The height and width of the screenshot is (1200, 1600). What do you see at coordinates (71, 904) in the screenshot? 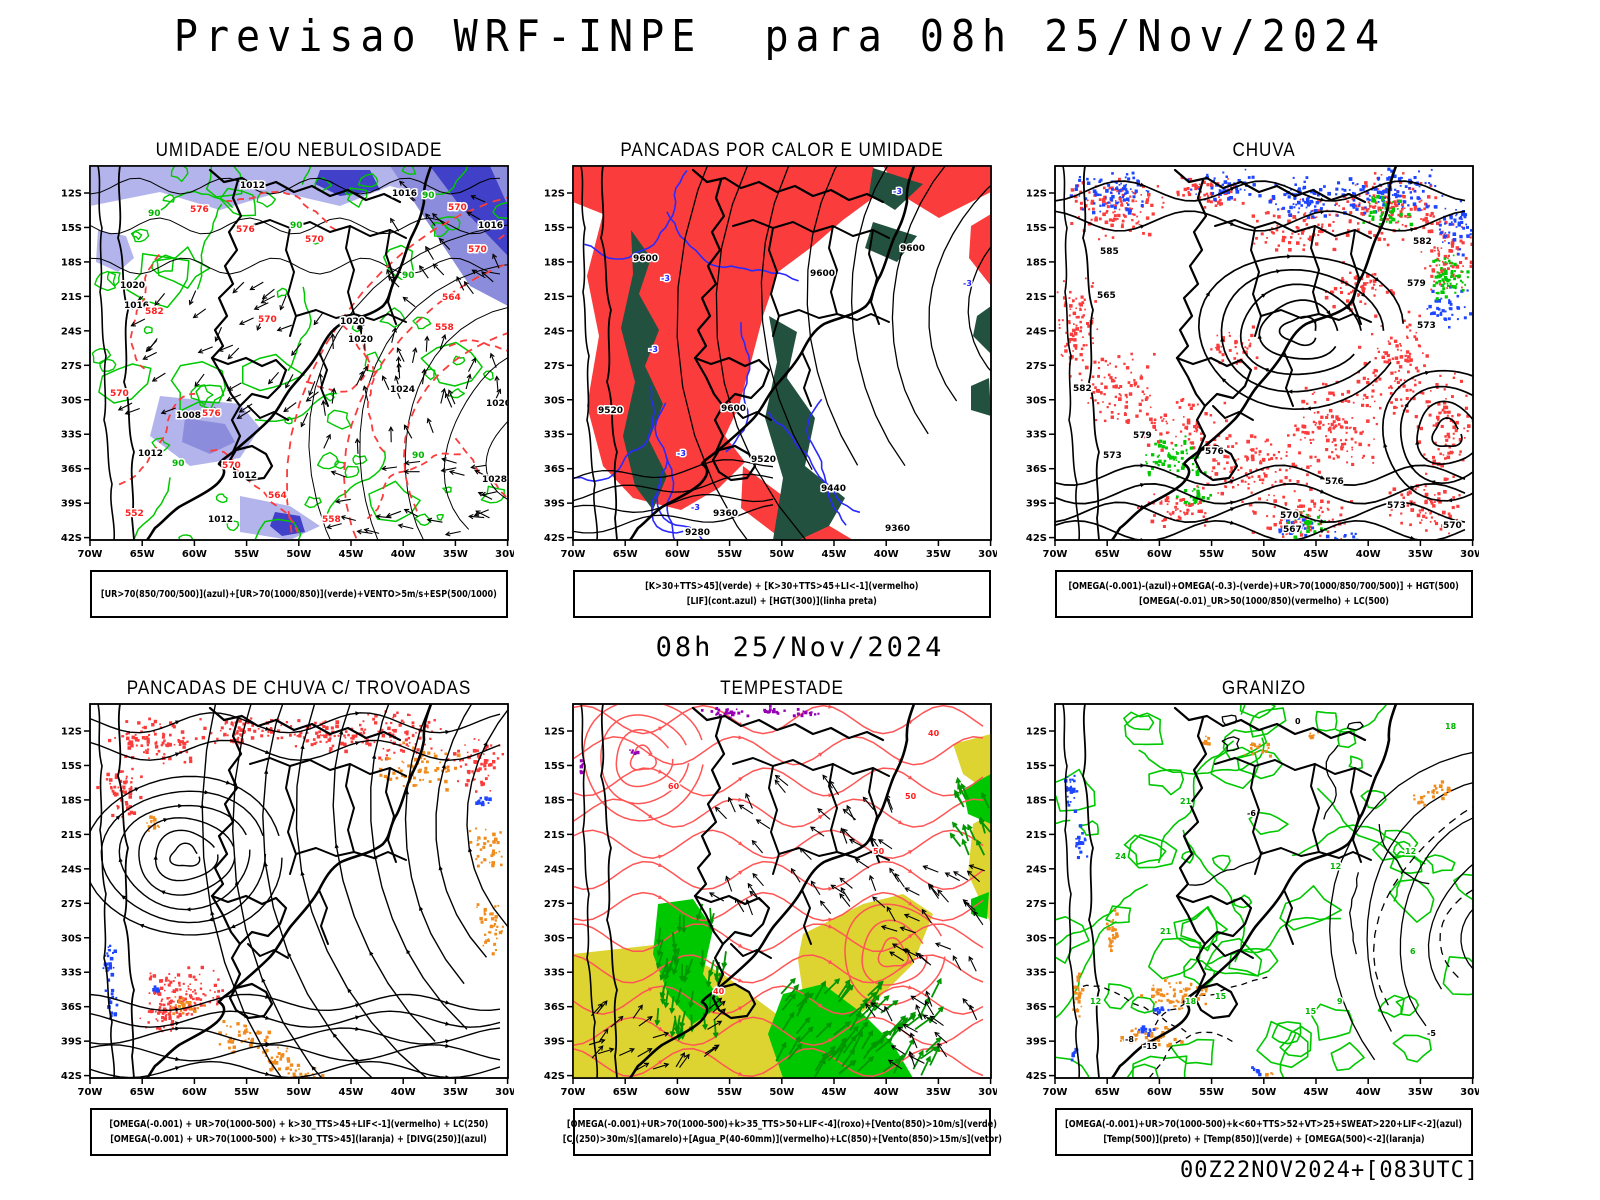
I see `svg-text: 27S` at bounding box center [71, 904].